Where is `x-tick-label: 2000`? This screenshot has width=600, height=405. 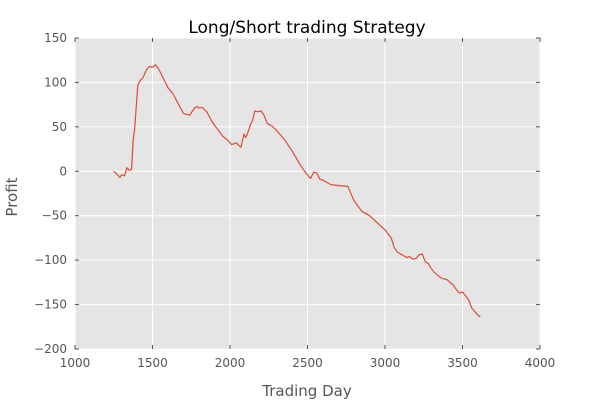
x-tick-label: 2000 is located at coordinates (230, 363).